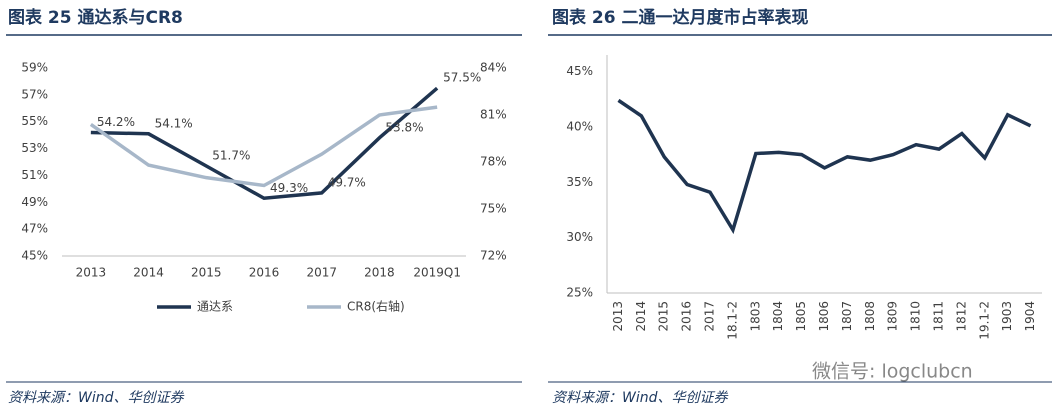 Image resolution: width=1058 pixels, height=419 pixels. Describe the element at coordinates (579, 182) in the screenshot. I see `y-tick-label: 35%` at that location.